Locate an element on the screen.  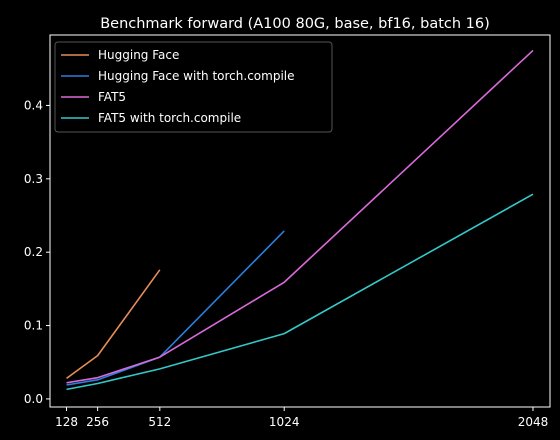
y-tick-label: 0.1 is located at coordinates (33, 326).